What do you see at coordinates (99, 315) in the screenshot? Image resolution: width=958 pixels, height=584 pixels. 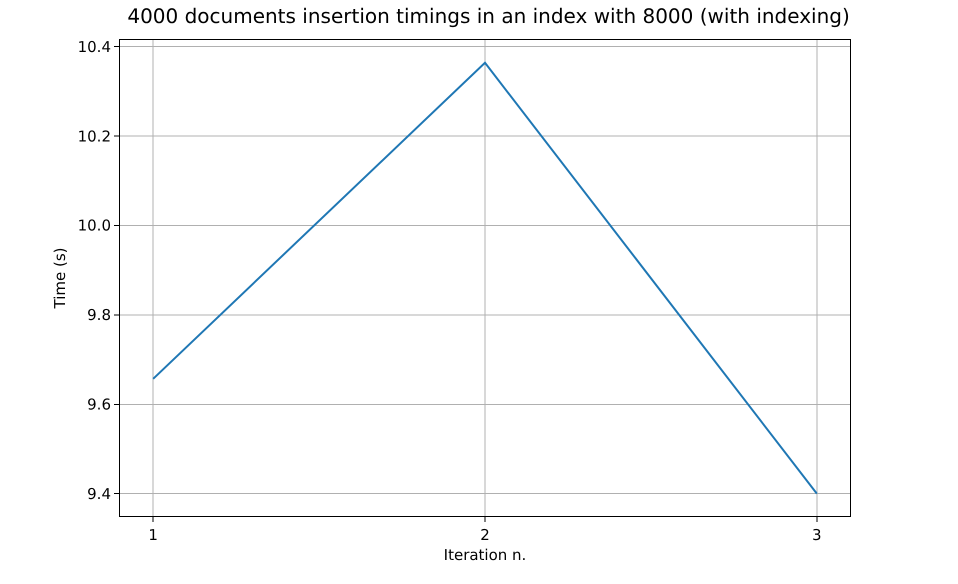 I see `y-tick-label: 9.8` at bounding box center [99, 315].